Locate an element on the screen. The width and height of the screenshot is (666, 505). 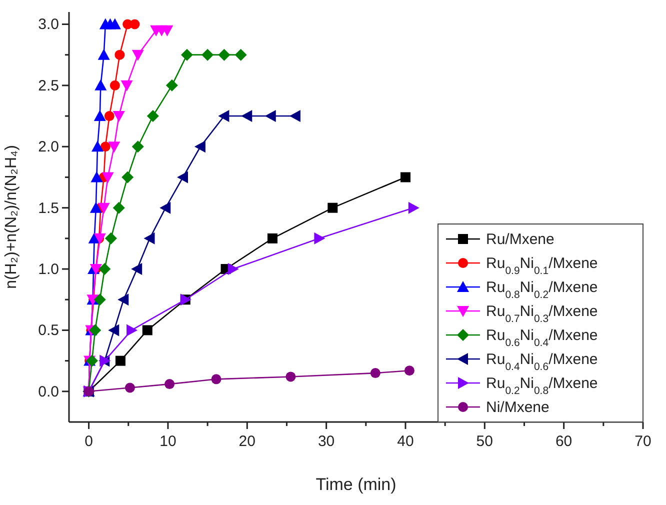
x-tick-label: 40 is located at coordinates (405, 441).